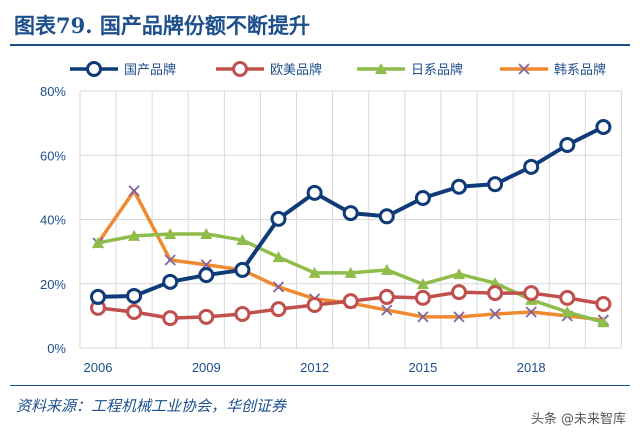  What do you see at coordinates (53, 91) in the screenshot?
I see `y-tick-label: 80%` at bounding box center [53, 91].